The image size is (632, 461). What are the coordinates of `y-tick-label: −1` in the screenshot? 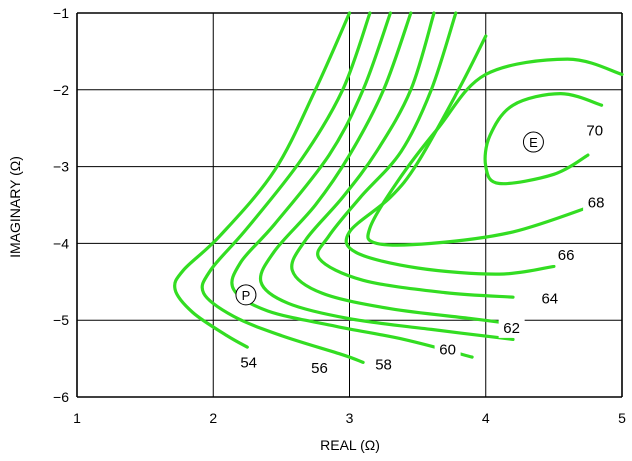 It's located at (61, 13).